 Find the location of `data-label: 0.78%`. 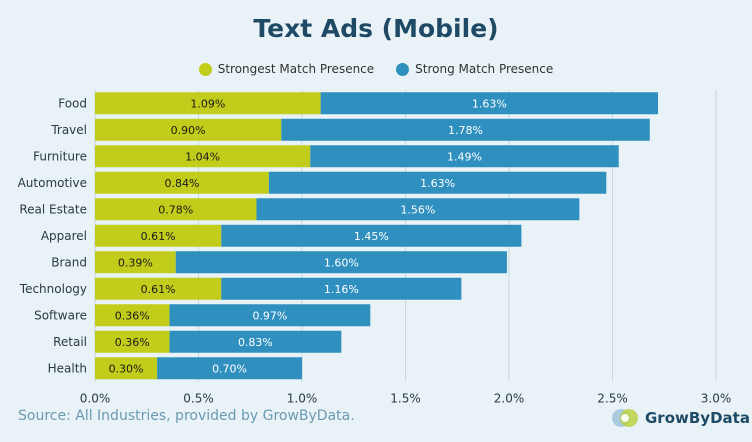

data-label: 0.78% is located at coordinates (175, 209).